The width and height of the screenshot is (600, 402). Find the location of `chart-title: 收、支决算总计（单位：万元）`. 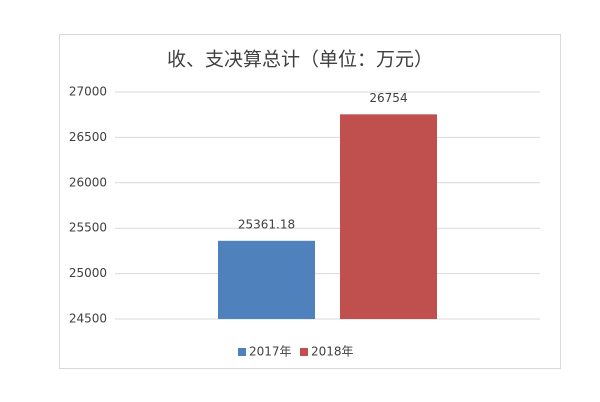

chart-title: 收、支决算总计（单位：万元） is located at coordinates (300, 60).